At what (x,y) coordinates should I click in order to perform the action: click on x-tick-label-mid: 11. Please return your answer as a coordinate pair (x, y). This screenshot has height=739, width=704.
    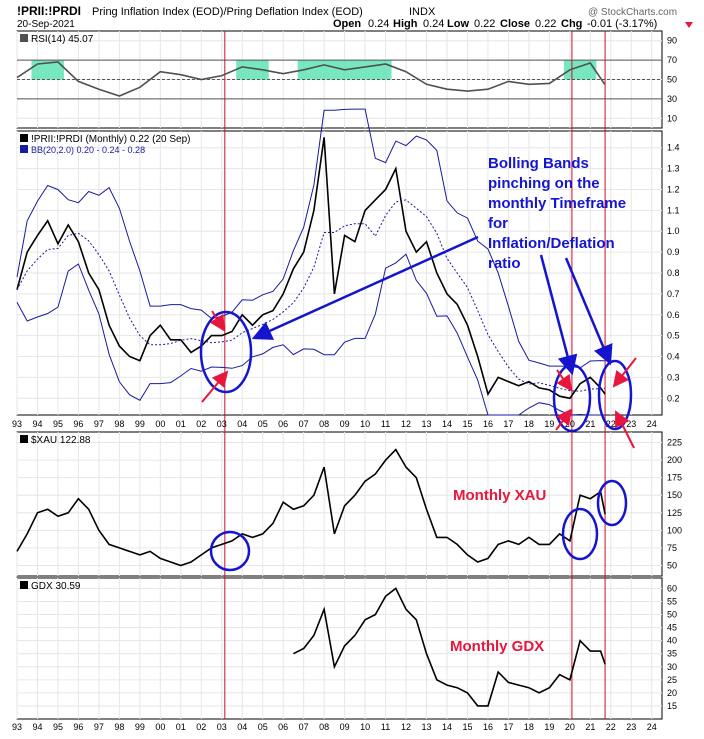
    Looking at the image, I should click on (385, 424).